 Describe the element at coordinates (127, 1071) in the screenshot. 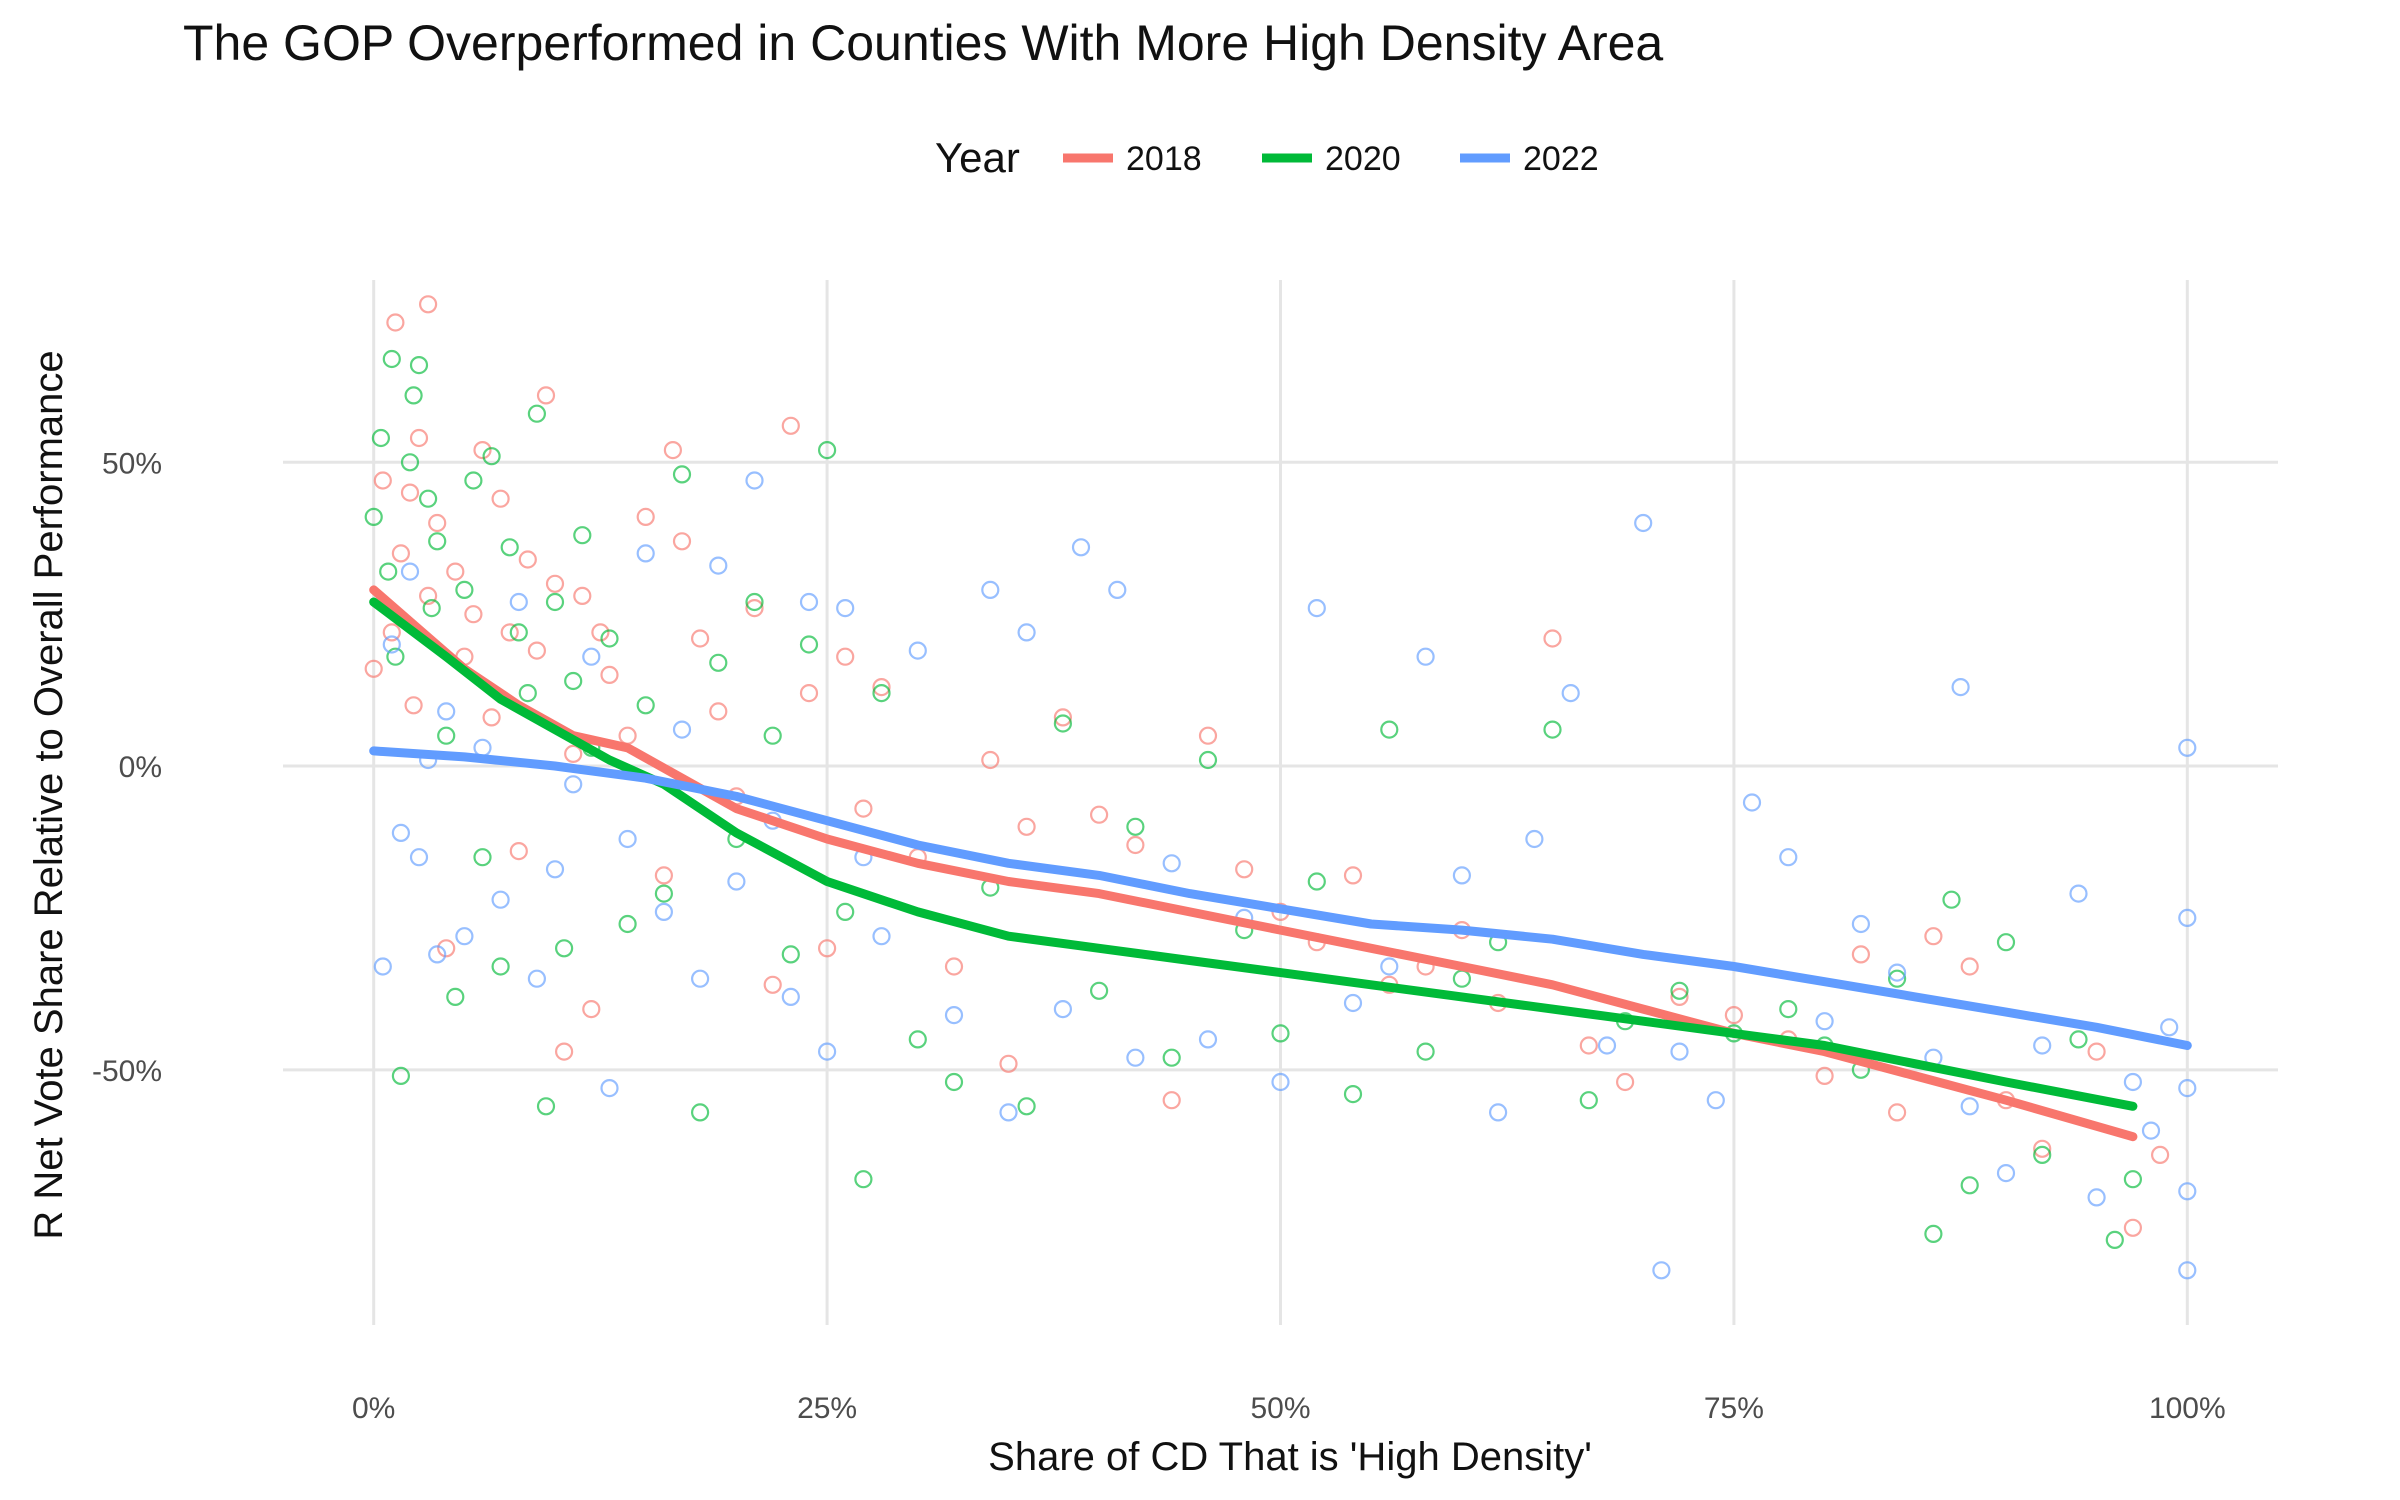

I see `y-tick-label: -50%` at that location.